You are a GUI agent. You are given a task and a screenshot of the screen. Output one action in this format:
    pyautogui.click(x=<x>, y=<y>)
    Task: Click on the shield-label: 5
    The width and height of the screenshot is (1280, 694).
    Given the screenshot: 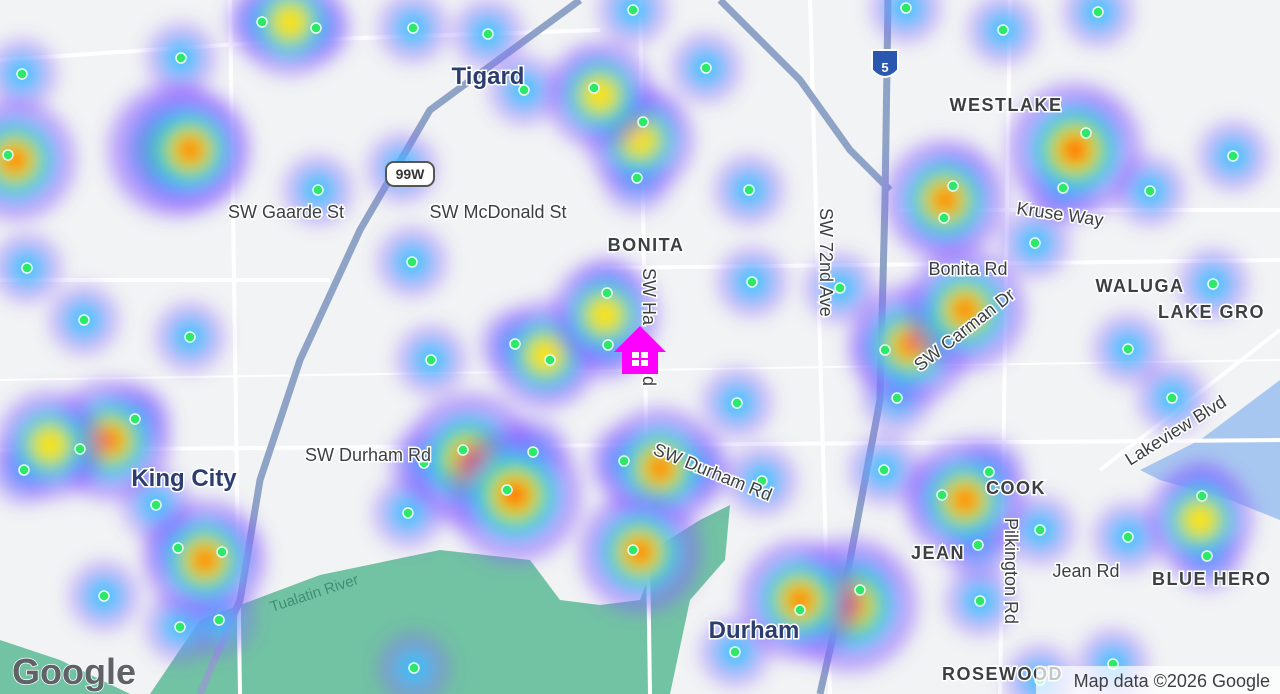 What is the action you would take?
    pyautogui.click(x=884, y=67)
    